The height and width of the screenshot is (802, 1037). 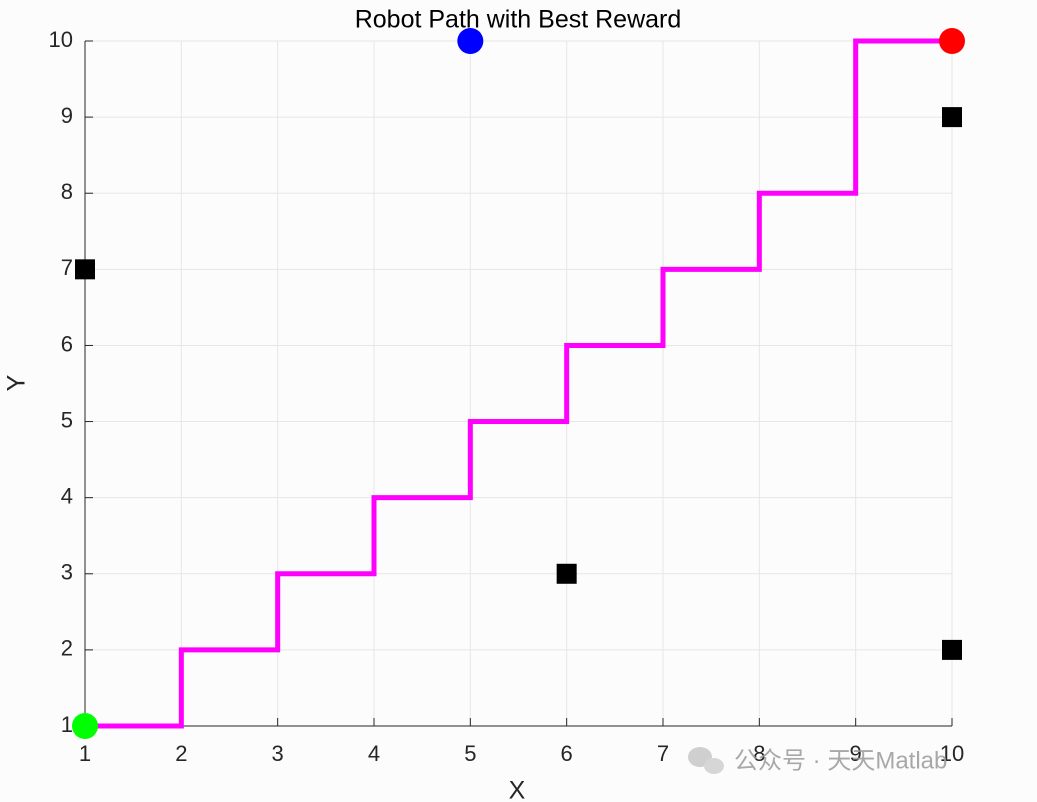 What do you see at coordinates (567, 753) in the screenshot?
I see `x-tick-label: 6` at bounding box center [567, 753].